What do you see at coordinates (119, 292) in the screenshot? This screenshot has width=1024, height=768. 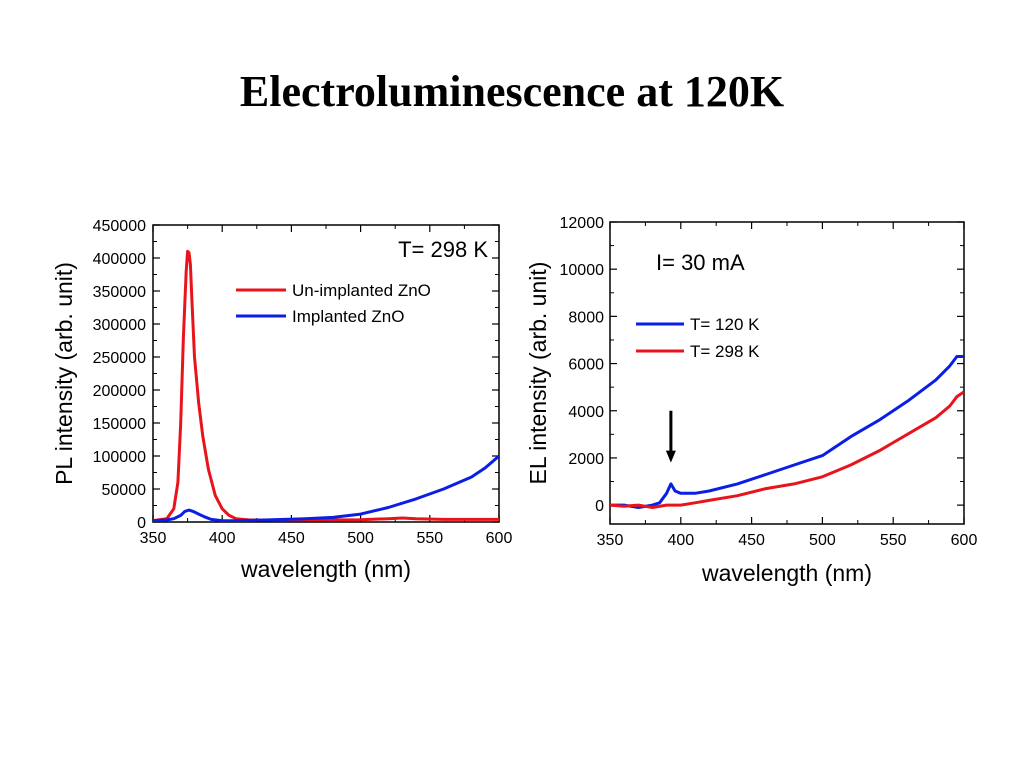 I see `y-tick-label: 350000` at bounding box center [119, 292].